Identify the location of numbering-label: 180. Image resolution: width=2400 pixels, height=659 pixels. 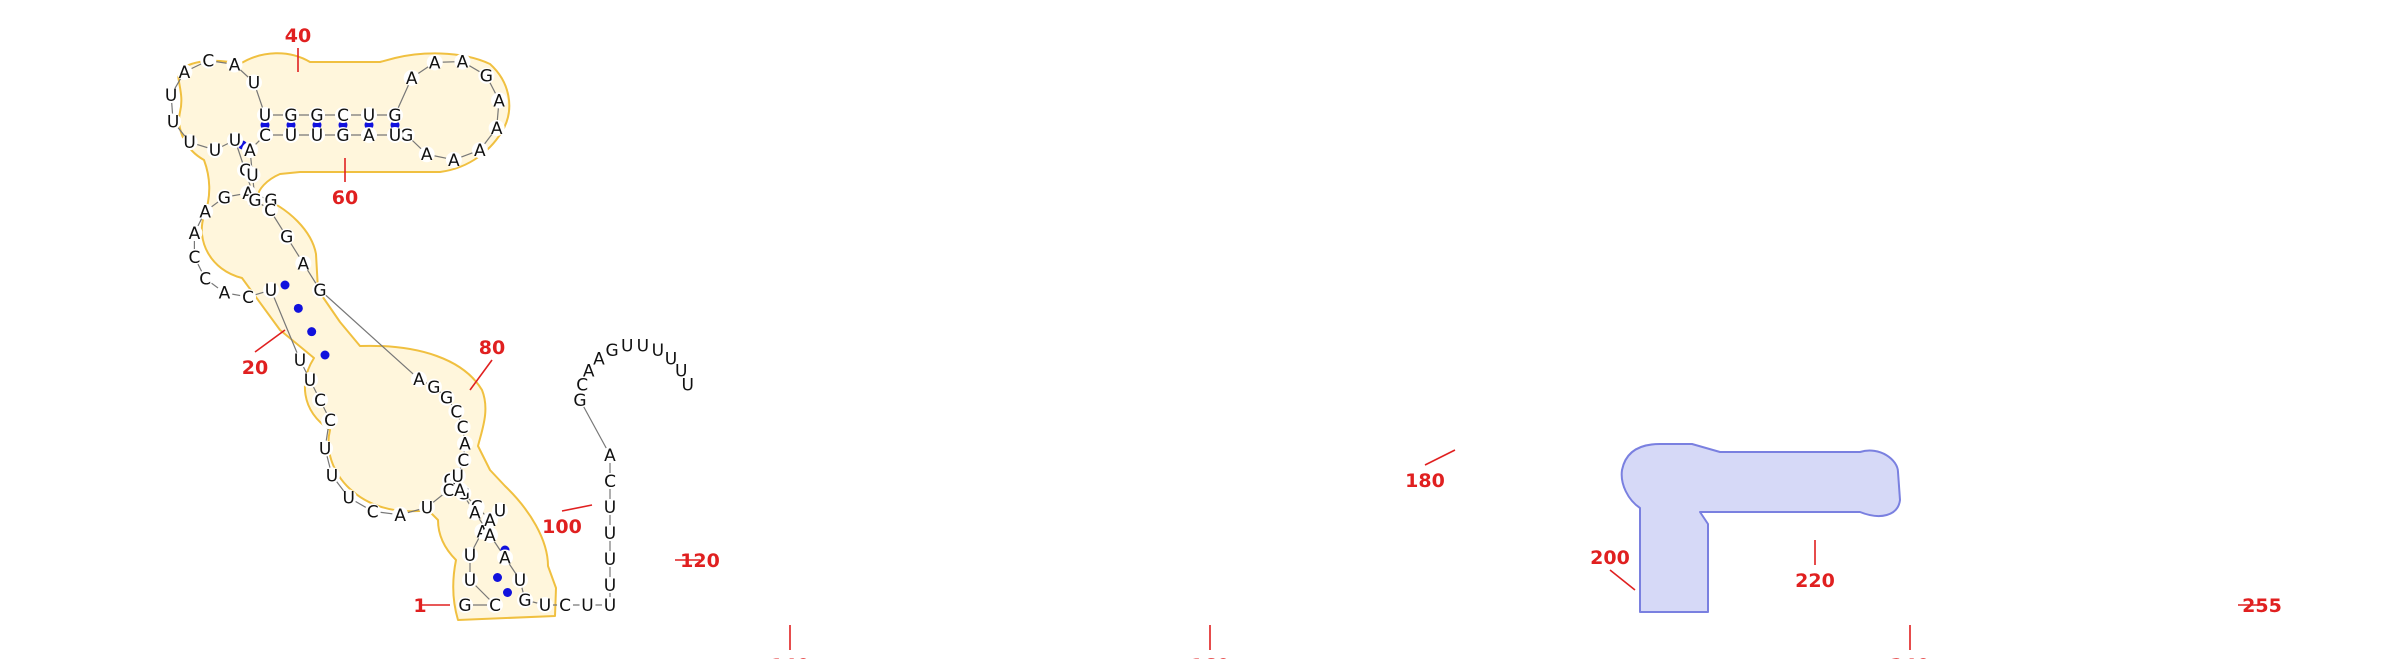
(1425, 481).